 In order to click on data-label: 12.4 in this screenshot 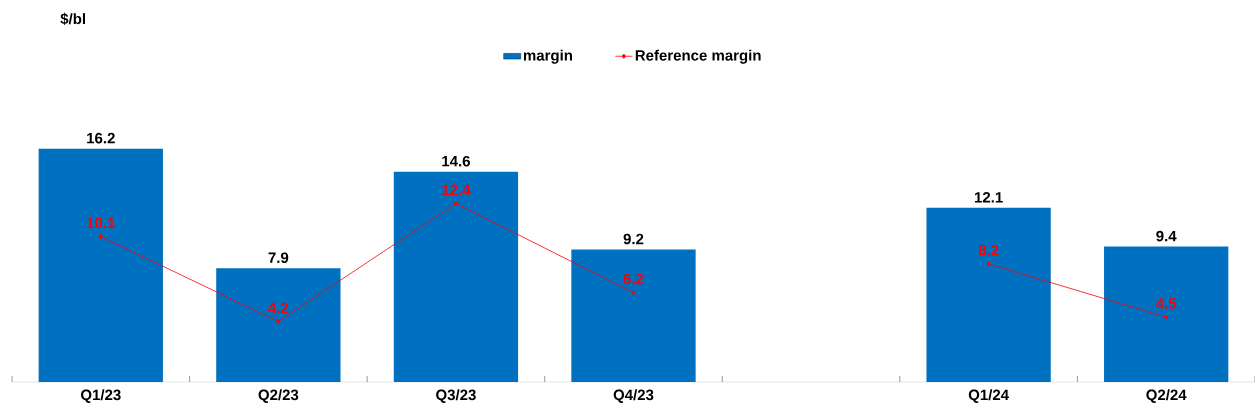, I will do `click(456, 189)`.